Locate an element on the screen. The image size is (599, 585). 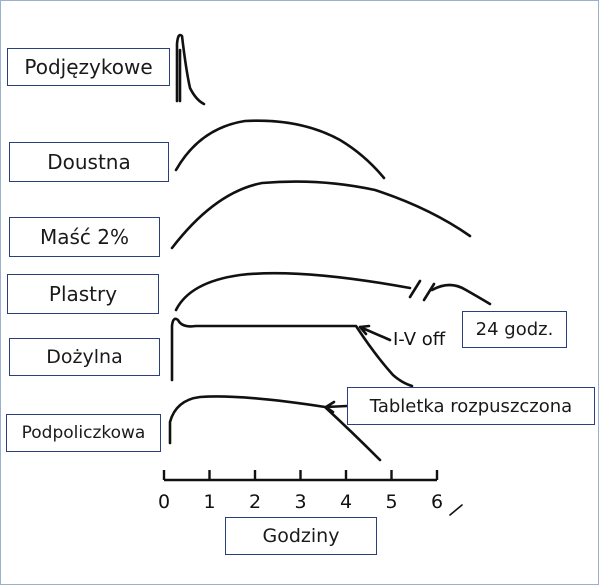
hours-24-label: 24 godz. is located at coordinates (514, 329).